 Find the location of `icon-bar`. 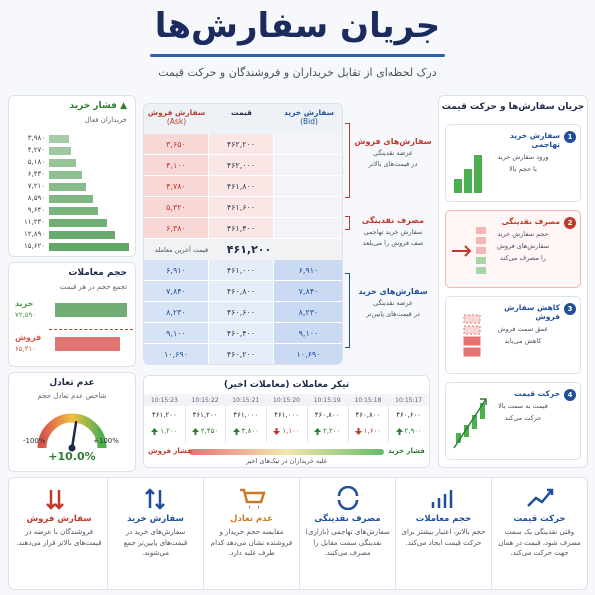

icon-bar is located at coordinates (468, 181).